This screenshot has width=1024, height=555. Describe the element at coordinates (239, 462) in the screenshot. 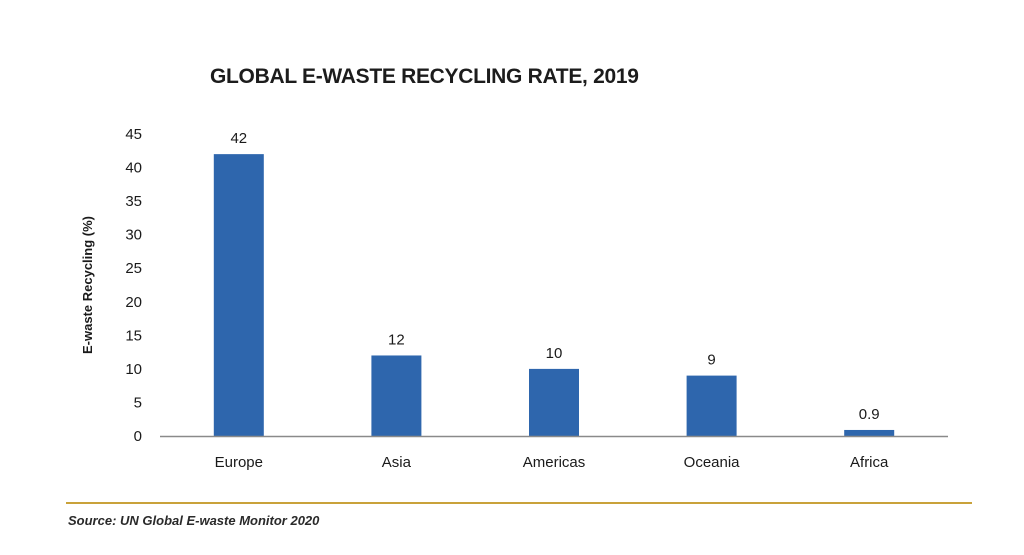

I see `x-category-label: Europe` at that location.